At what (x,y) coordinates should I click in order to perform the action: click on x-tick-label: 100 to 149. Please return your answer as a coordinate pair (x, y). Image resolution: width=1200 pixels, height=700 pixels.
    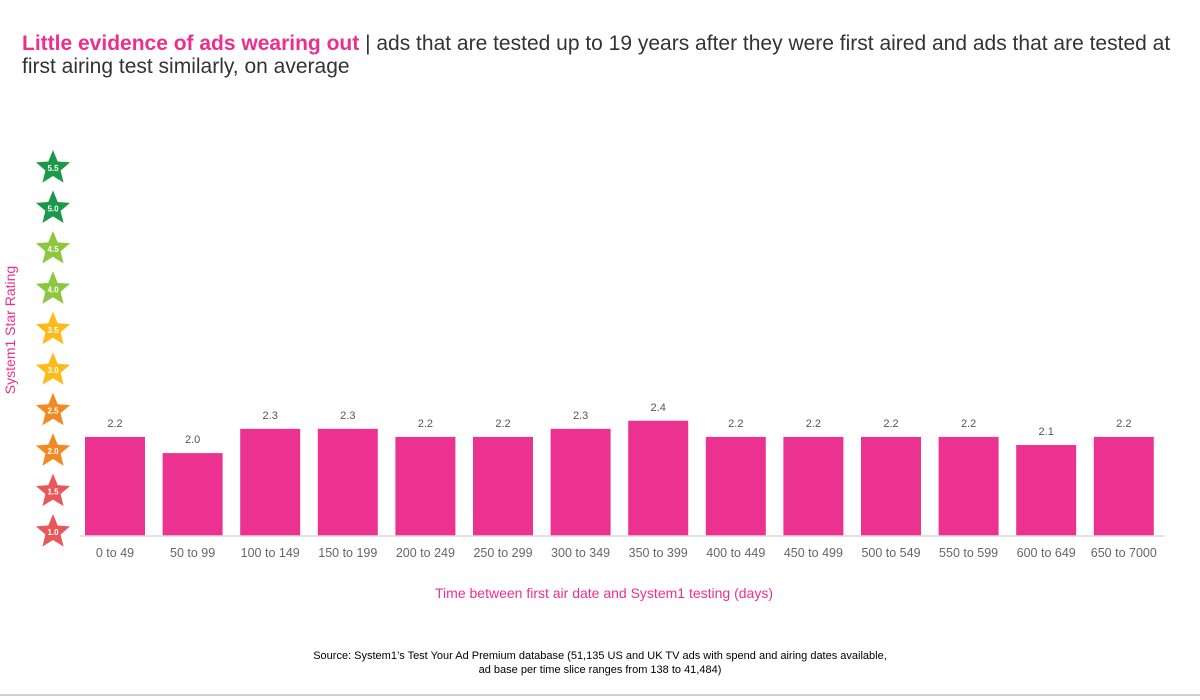
    Looking at the image, I should click on (270, 553).